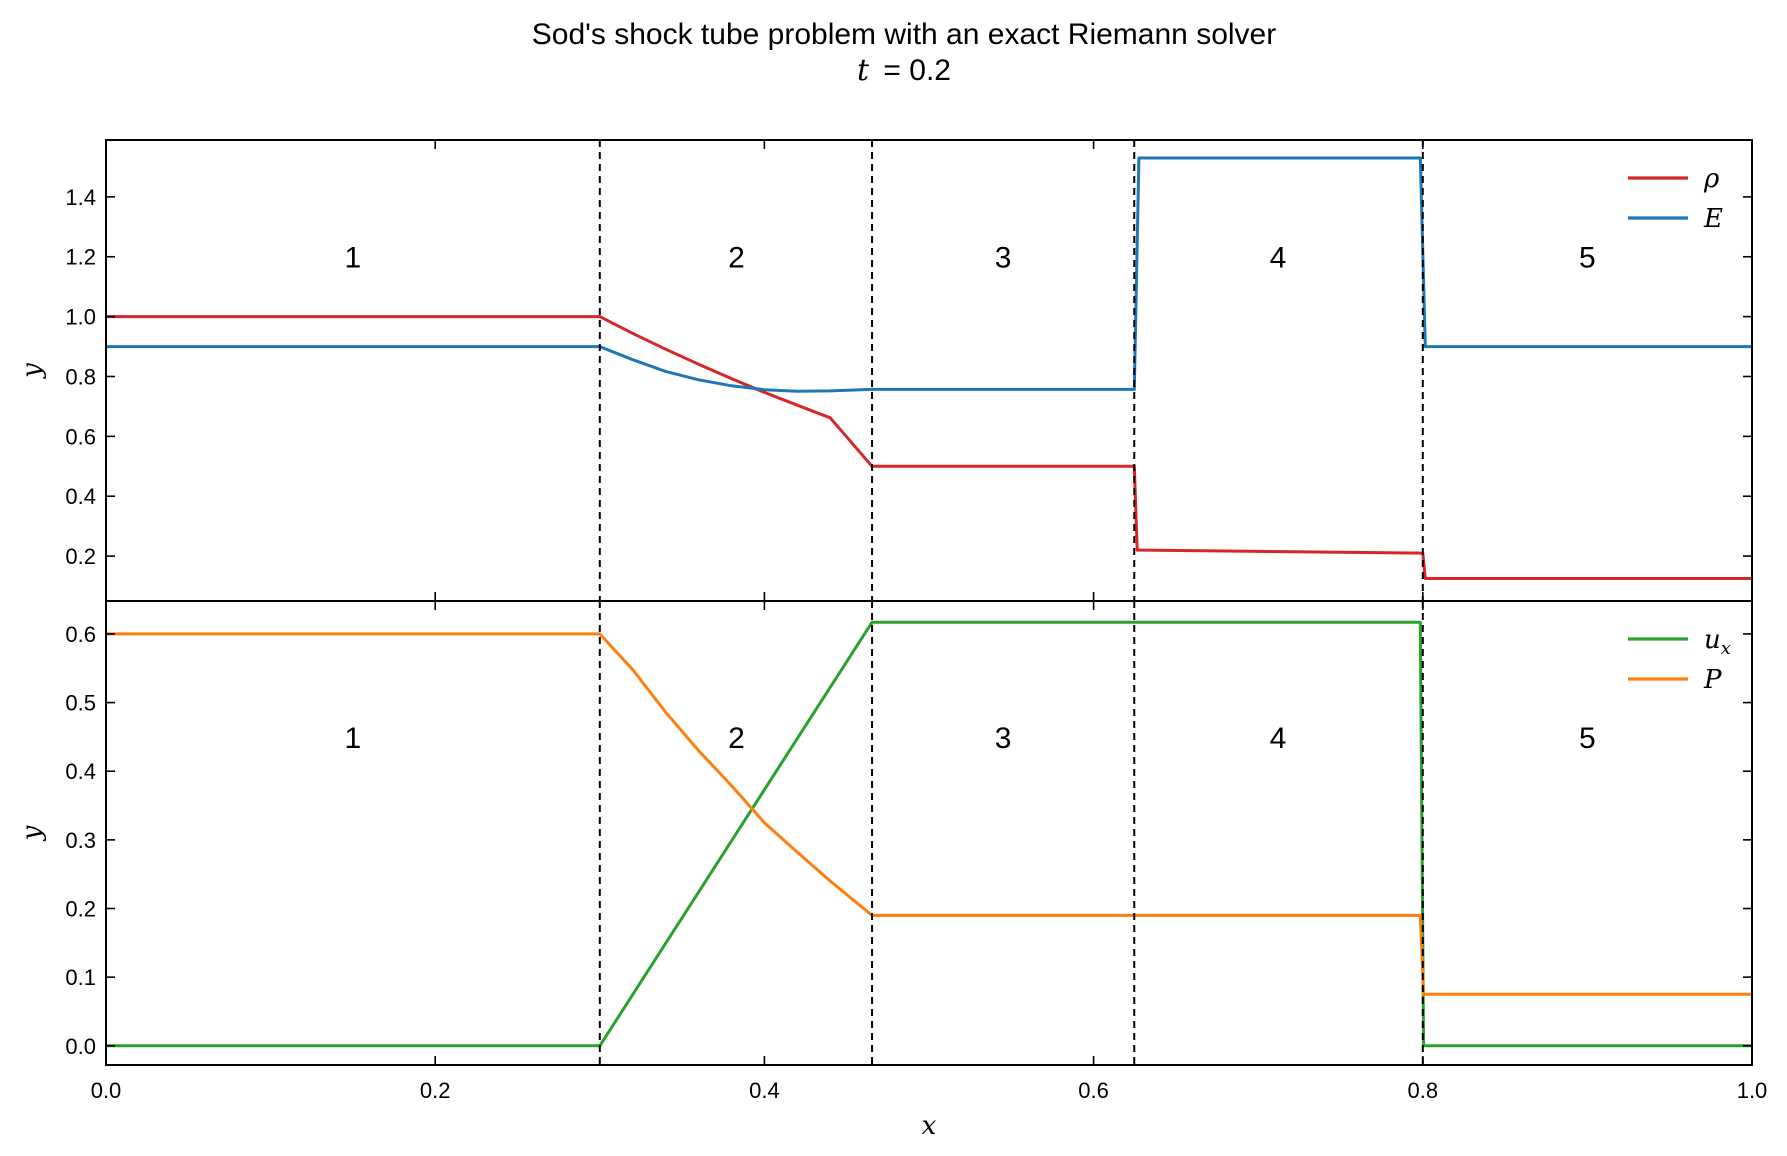 The width and height of the screenshot is (1787, 1156). What do you see at coordinates (80, 257) in the screenshot?
I see `y-tick-label: 1.2` at bounding box center [80, 257].